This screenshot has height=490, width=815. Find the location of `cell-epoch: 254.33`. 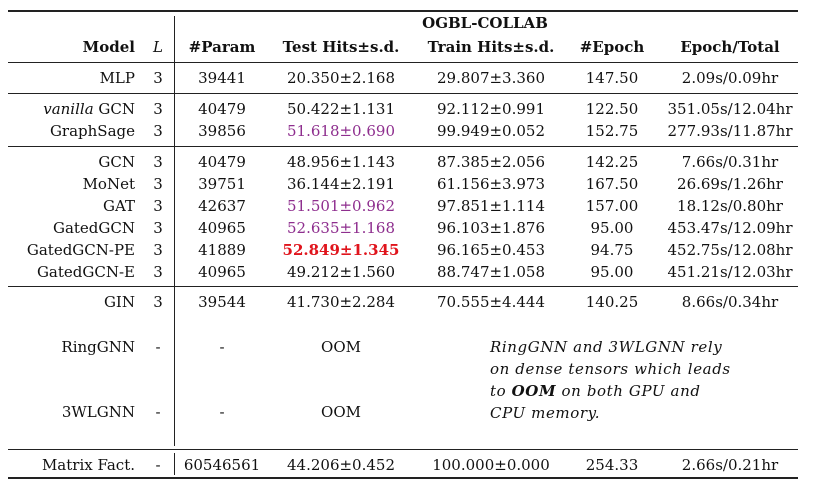

cell-epoch: 254.33 is located at coordinates (612, 465).